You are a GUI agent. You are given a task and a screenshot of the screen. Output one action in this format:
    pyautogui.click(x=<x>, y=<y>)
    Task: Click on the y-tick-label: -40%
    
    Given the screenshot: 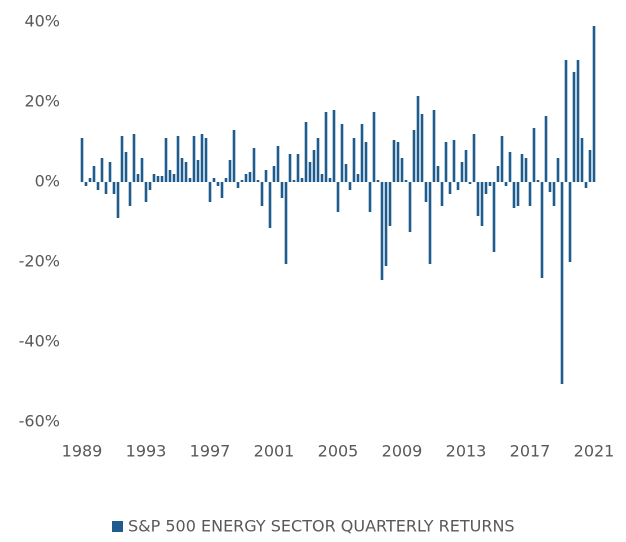 What is the action you would take?
    pyautogui.click(x=39, y=341)
    